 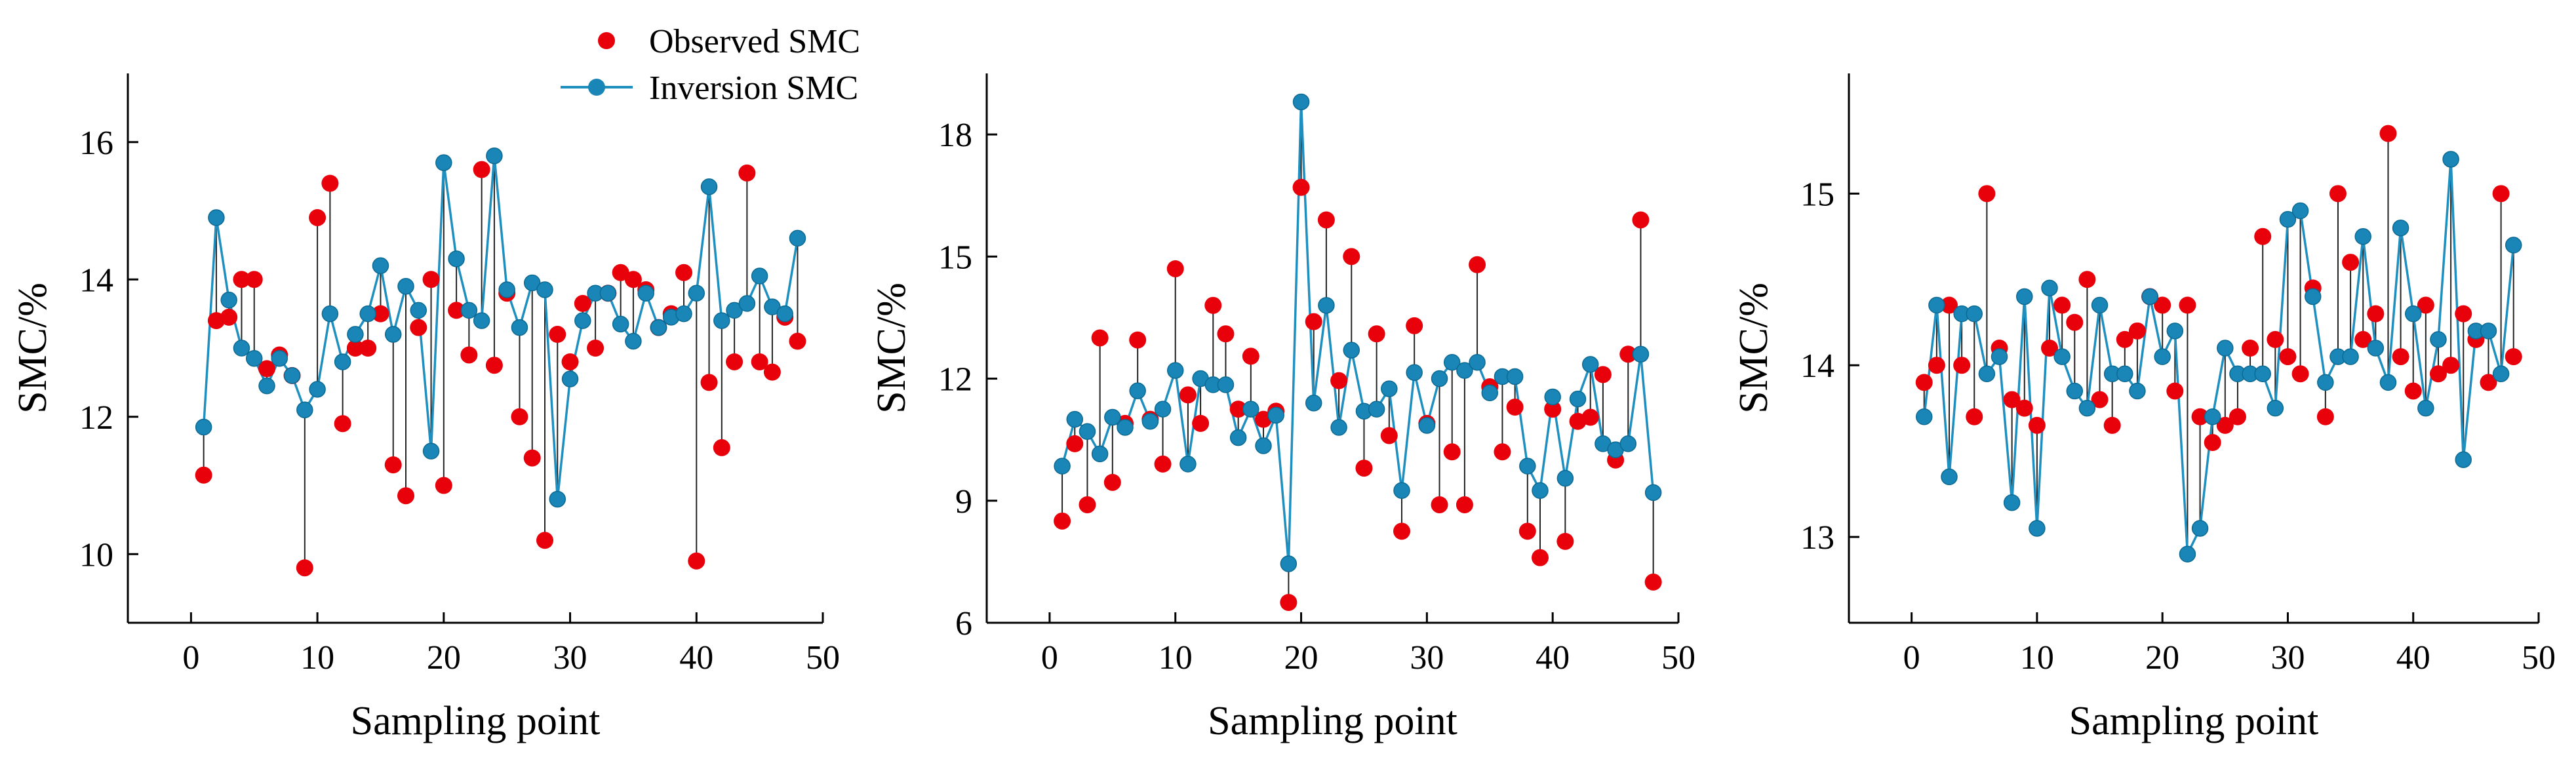 What do you see at coordinates (1754, 348) in the screenshot?
I see `y-axis-title: SMC/%` at bounding box center [1754, 348].